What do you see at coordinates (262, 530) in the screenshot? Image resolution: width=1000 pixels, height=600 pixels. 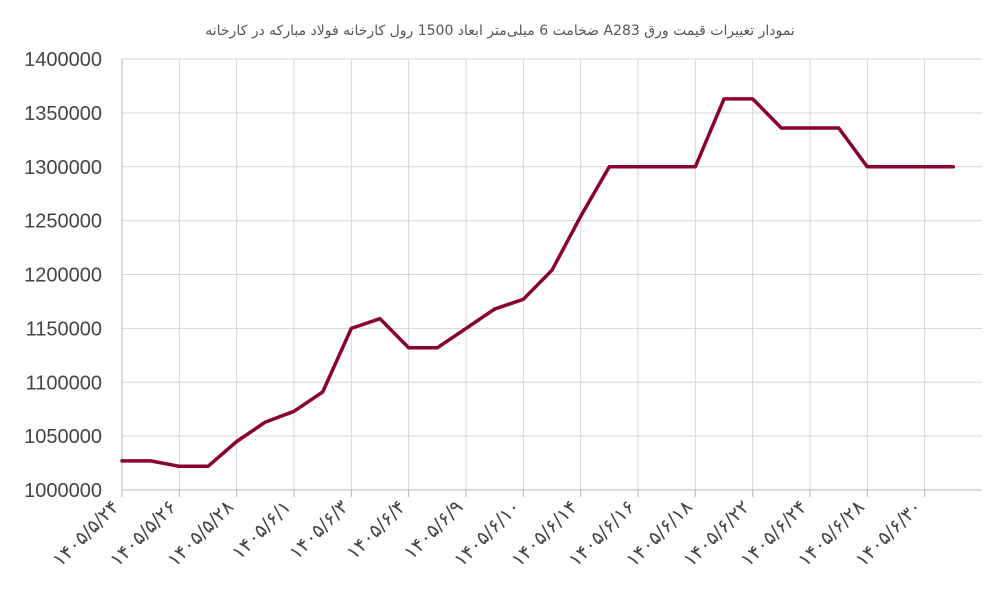 I see `x-tick-label: ۱۴۰۵/۶/۱` at bounding box center [262, 530].